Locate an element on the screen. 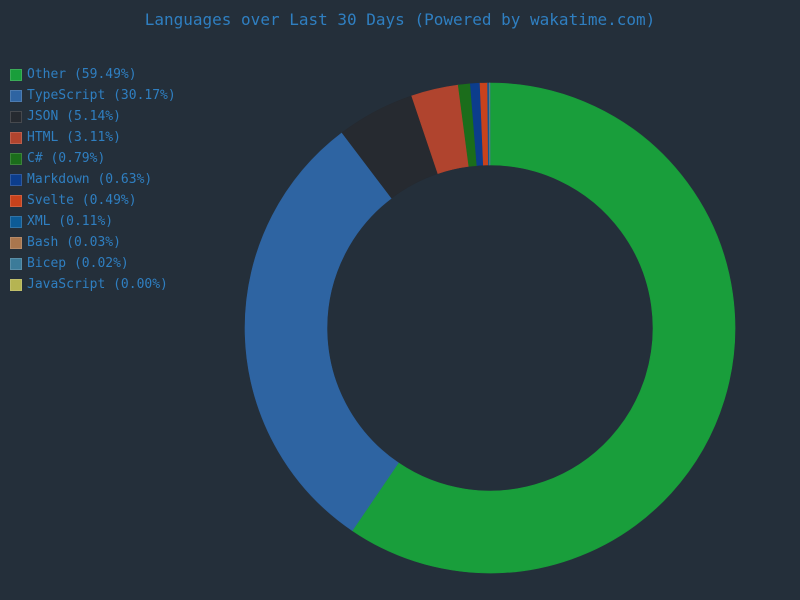 This screenshot has width=800, height=600. legend-item-svelte: Svelte (0.49%) is located at coordinates (93, 200).